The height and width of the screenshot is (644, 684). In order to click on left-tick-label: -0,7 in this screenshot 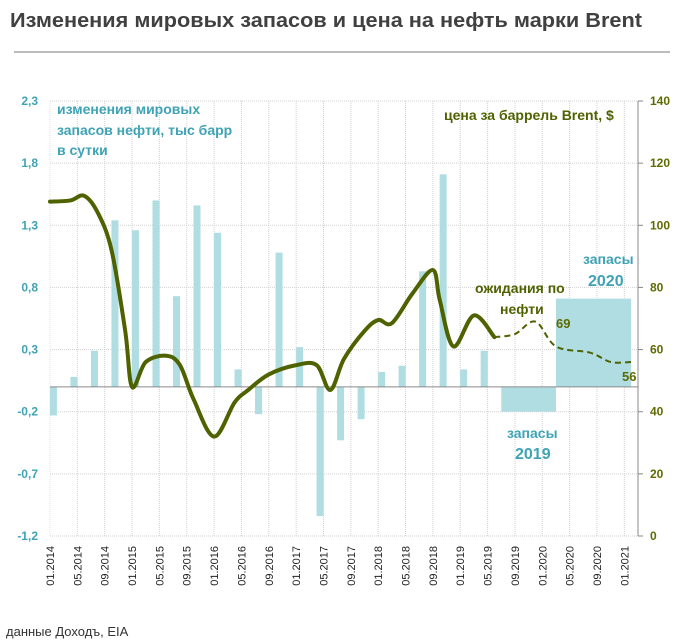, I will do `click(27, 474)`.